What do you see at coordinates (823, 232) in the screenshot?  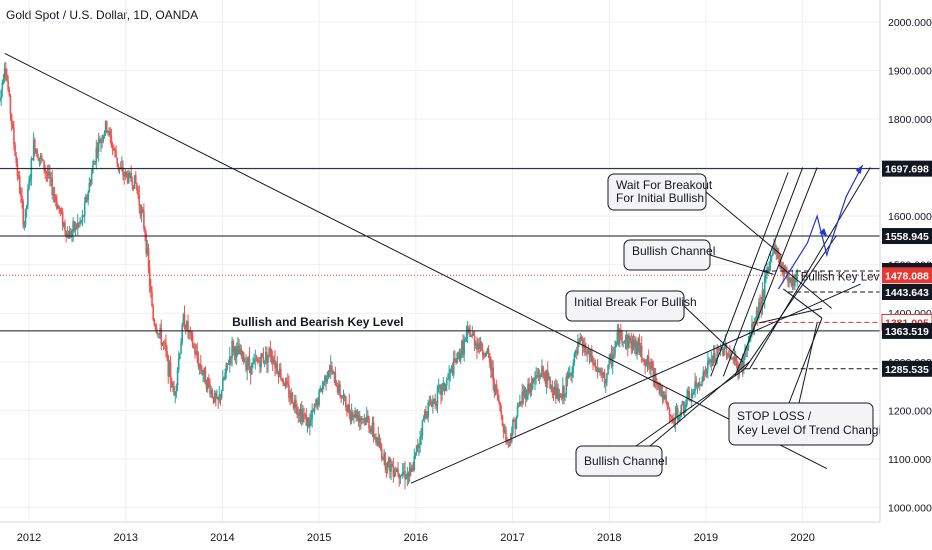 I see `projection-arrowhead` at bounding box center [823, 232].